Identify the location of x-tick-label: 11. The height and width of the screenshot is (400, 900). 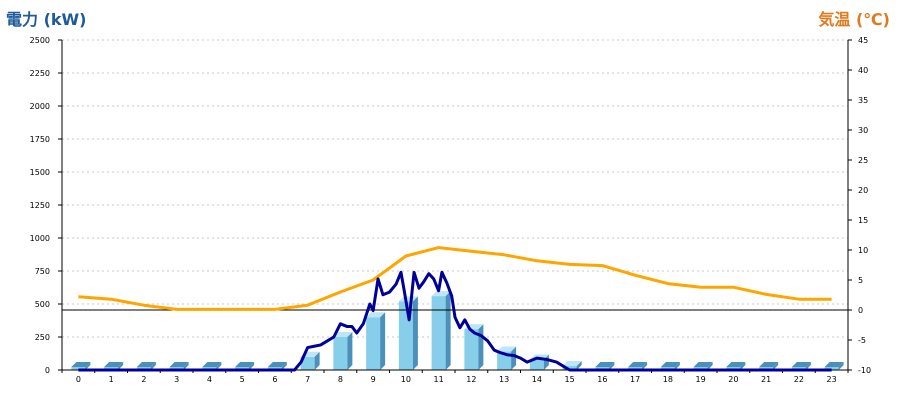
(439, 379).